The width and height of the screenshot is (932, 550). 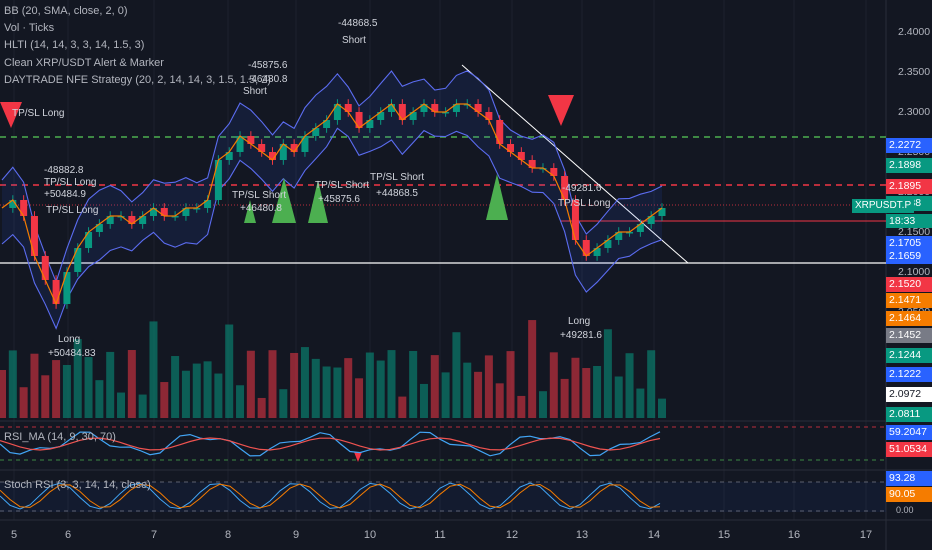 I want to click on x-tick-9: 9, so click(x=296, y=535).